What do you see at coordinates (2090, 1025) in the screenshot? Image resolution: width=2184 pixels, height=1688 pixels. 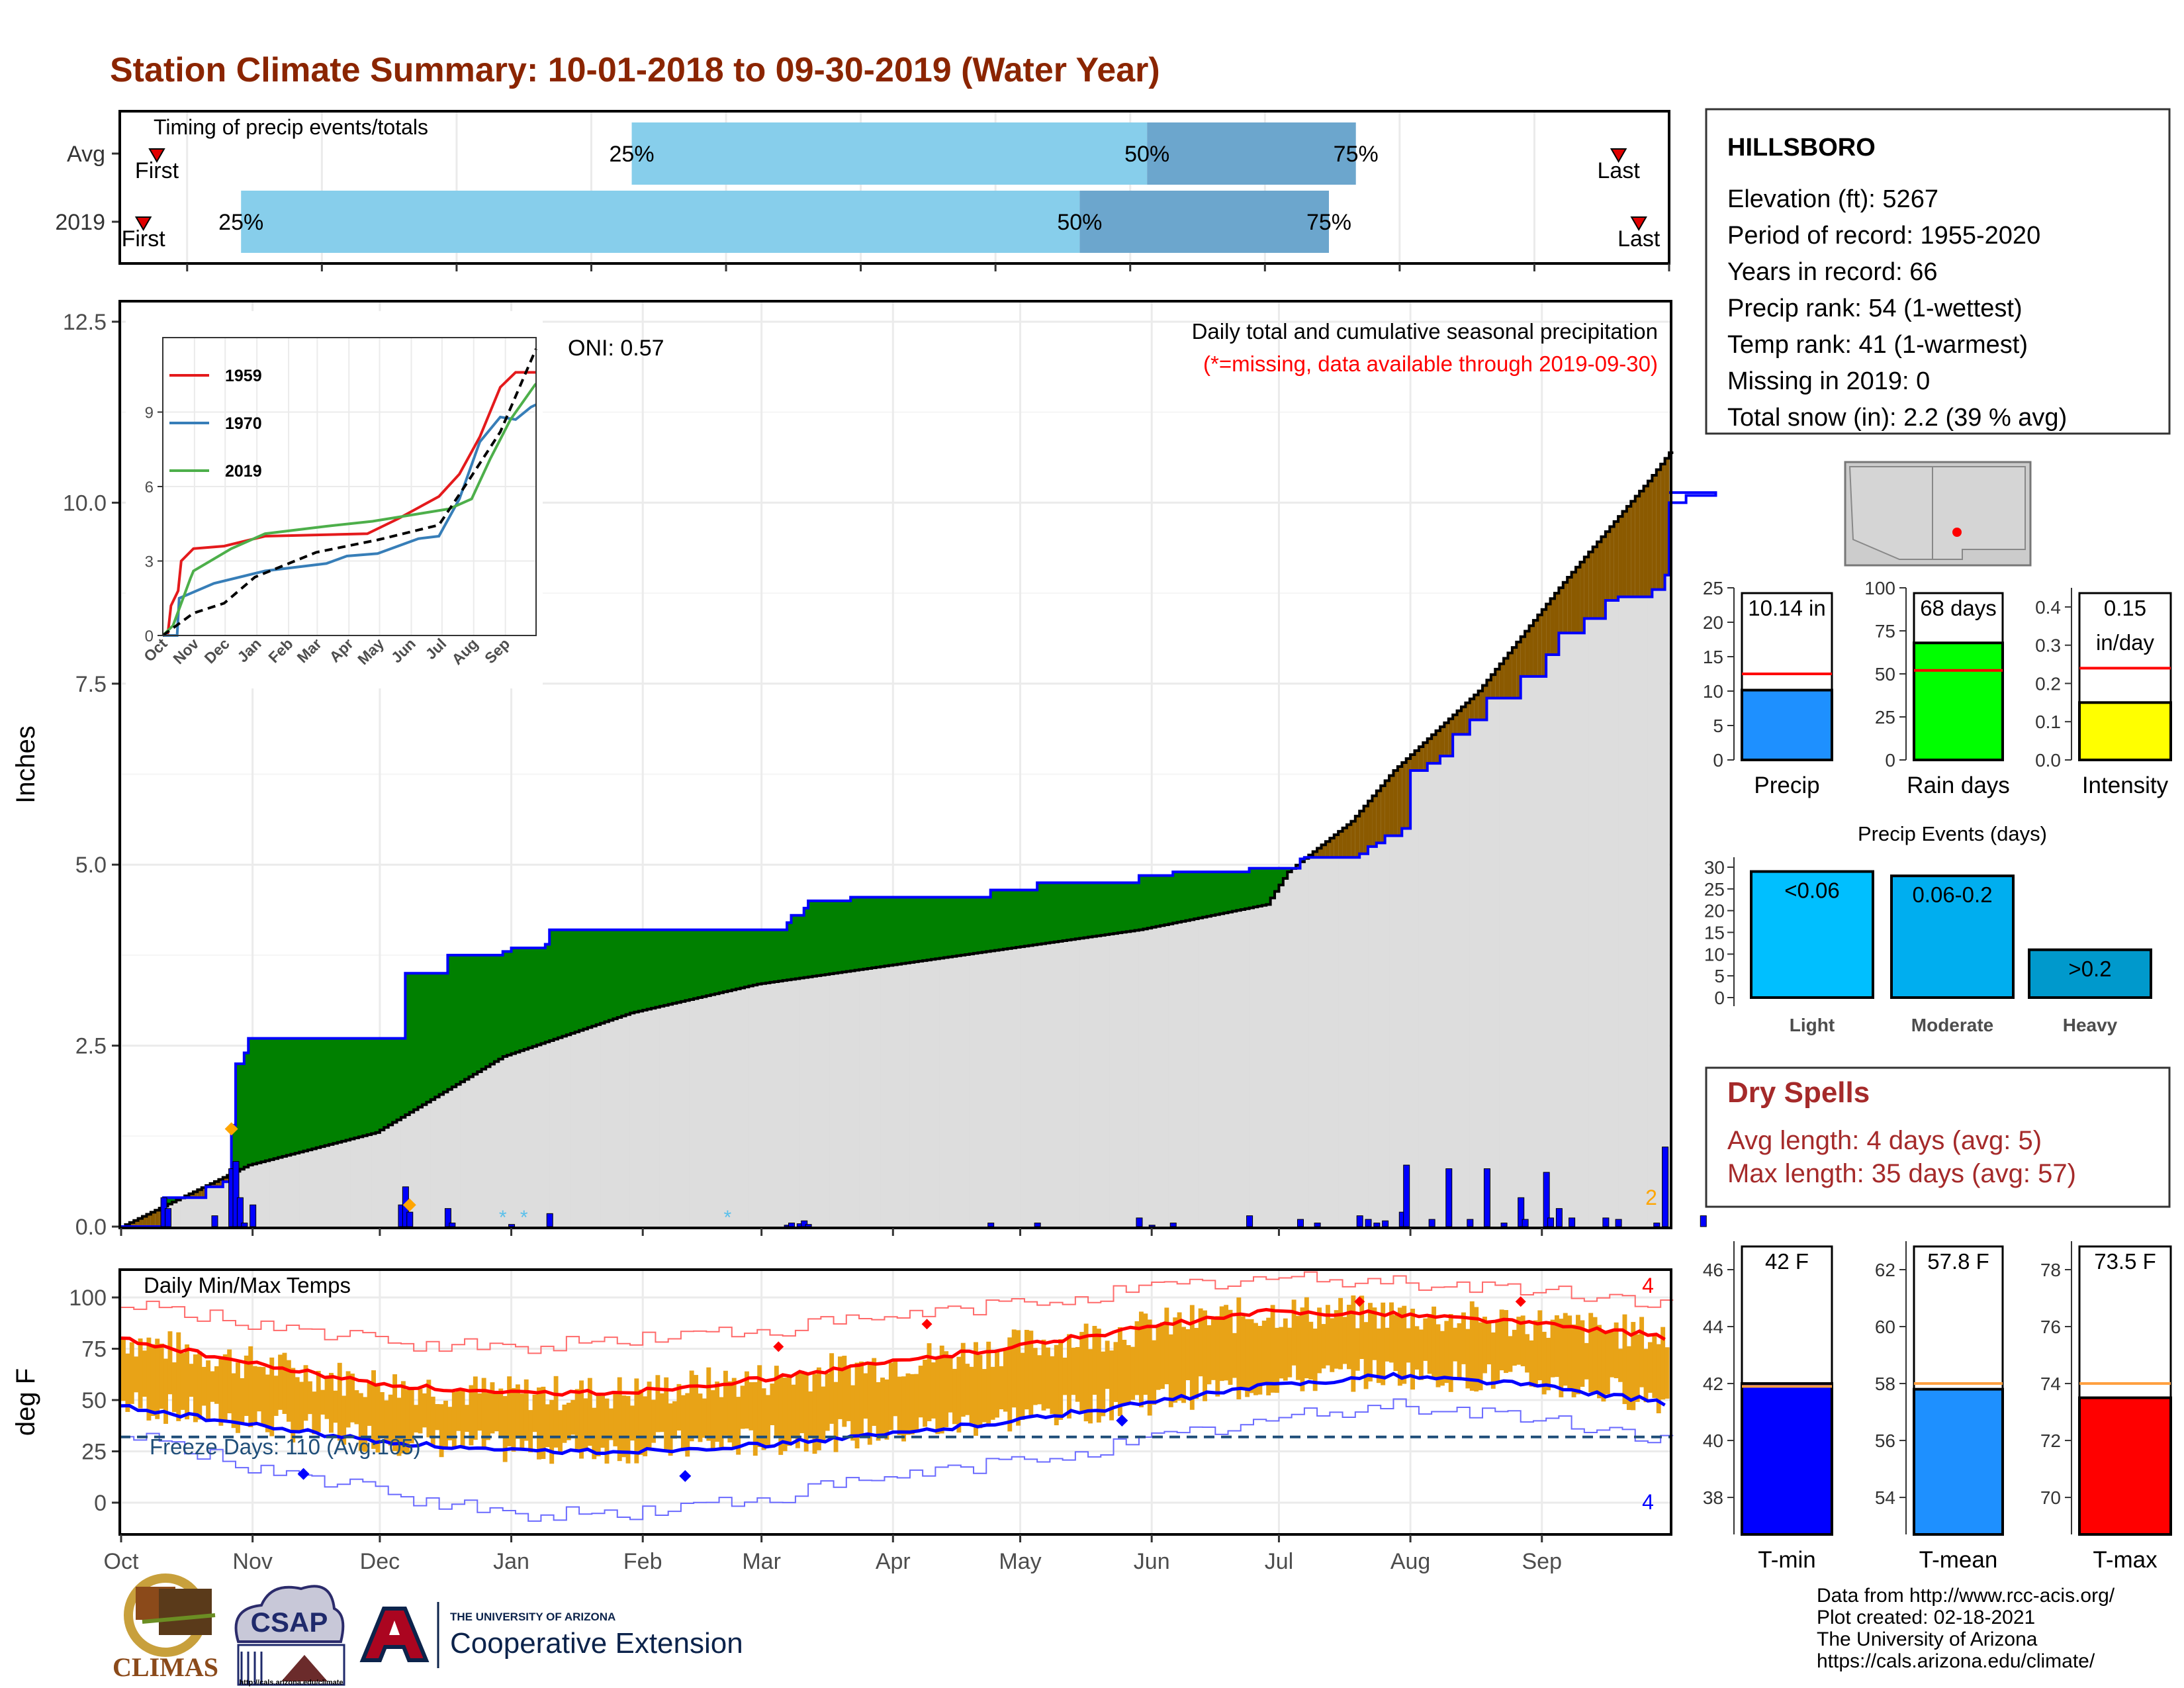 I see `precip-events-category-label: Heavy` at bounding box center [2090, 1025].